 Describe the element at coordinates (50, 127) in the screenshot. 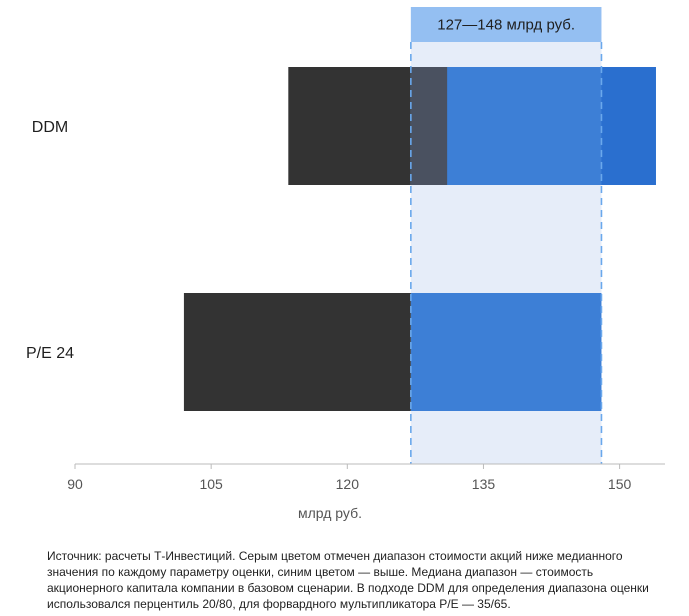

I see `category-label-0: DDM` at that location.